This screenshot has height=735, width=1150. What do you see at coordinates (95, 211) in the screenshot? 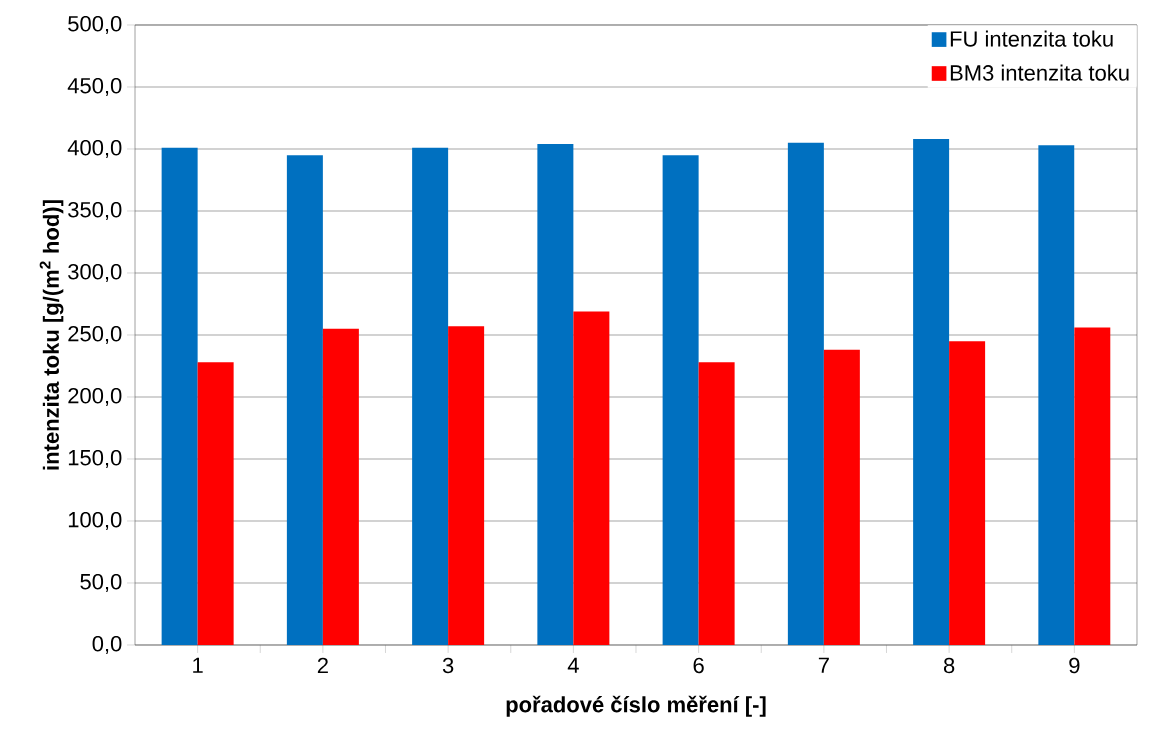
I see `y-tick-label: 350,0` at bounding box center [95, 211].